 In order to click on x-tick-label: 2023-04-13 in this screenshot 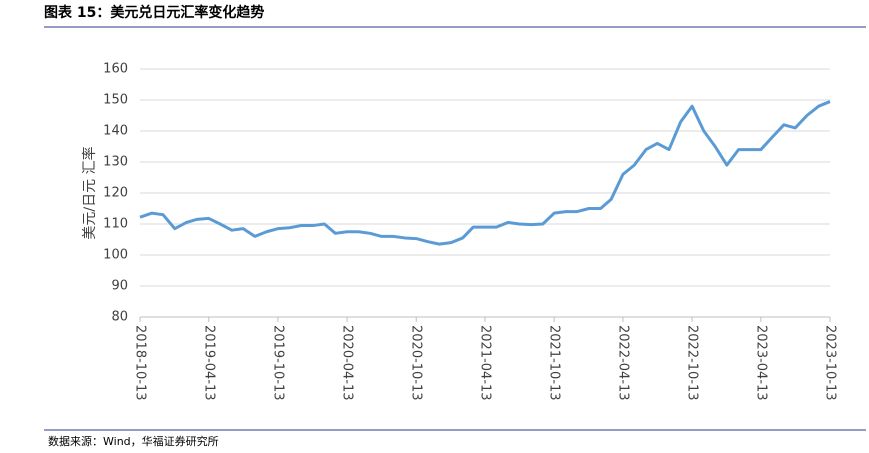, I will do `click(760, 363)`.